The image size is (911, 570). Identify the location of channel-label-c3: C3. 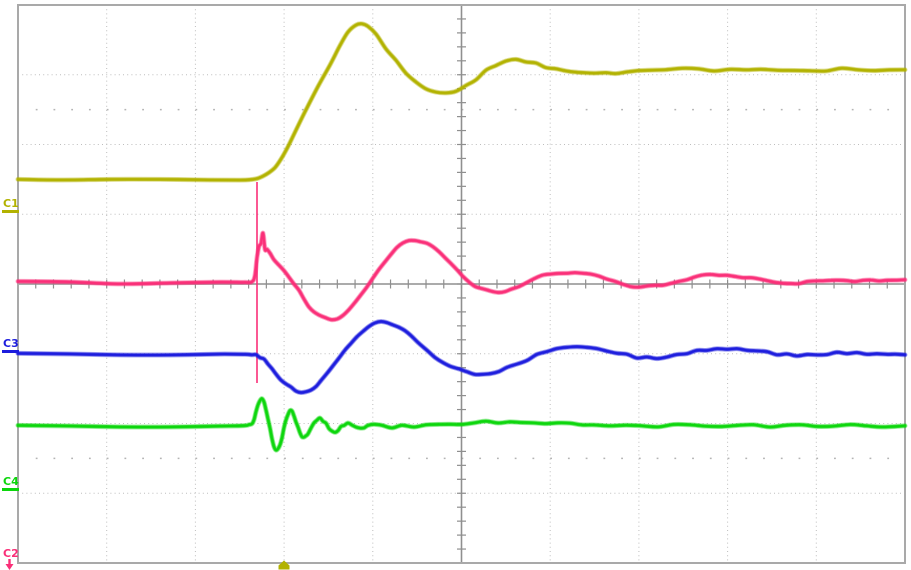
(11, 343).